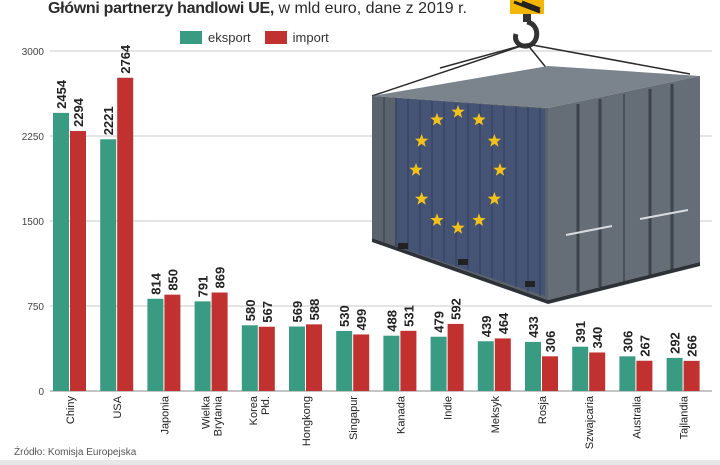 Image resolution: width=720 pixels, height=465 pixels. What do you see at coordinates (254, 410) in the screenshot?
I see `x-tick-label: Korea` at bounding box center [254, 410].